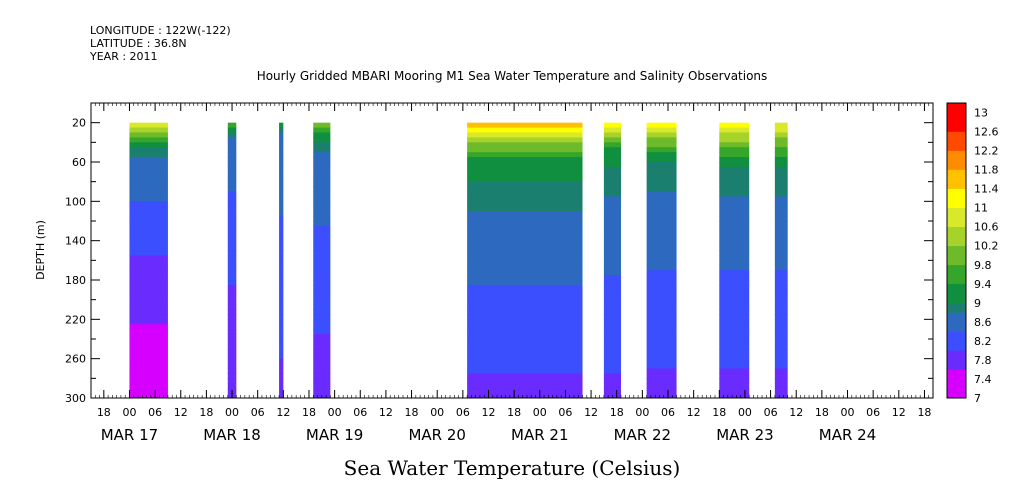 This screenshot has height=504, width=1009. What do you see at coordinates (796, 412) in the screenshot?
I see `x-tick-label: 12` at bounding box center [796, 412].